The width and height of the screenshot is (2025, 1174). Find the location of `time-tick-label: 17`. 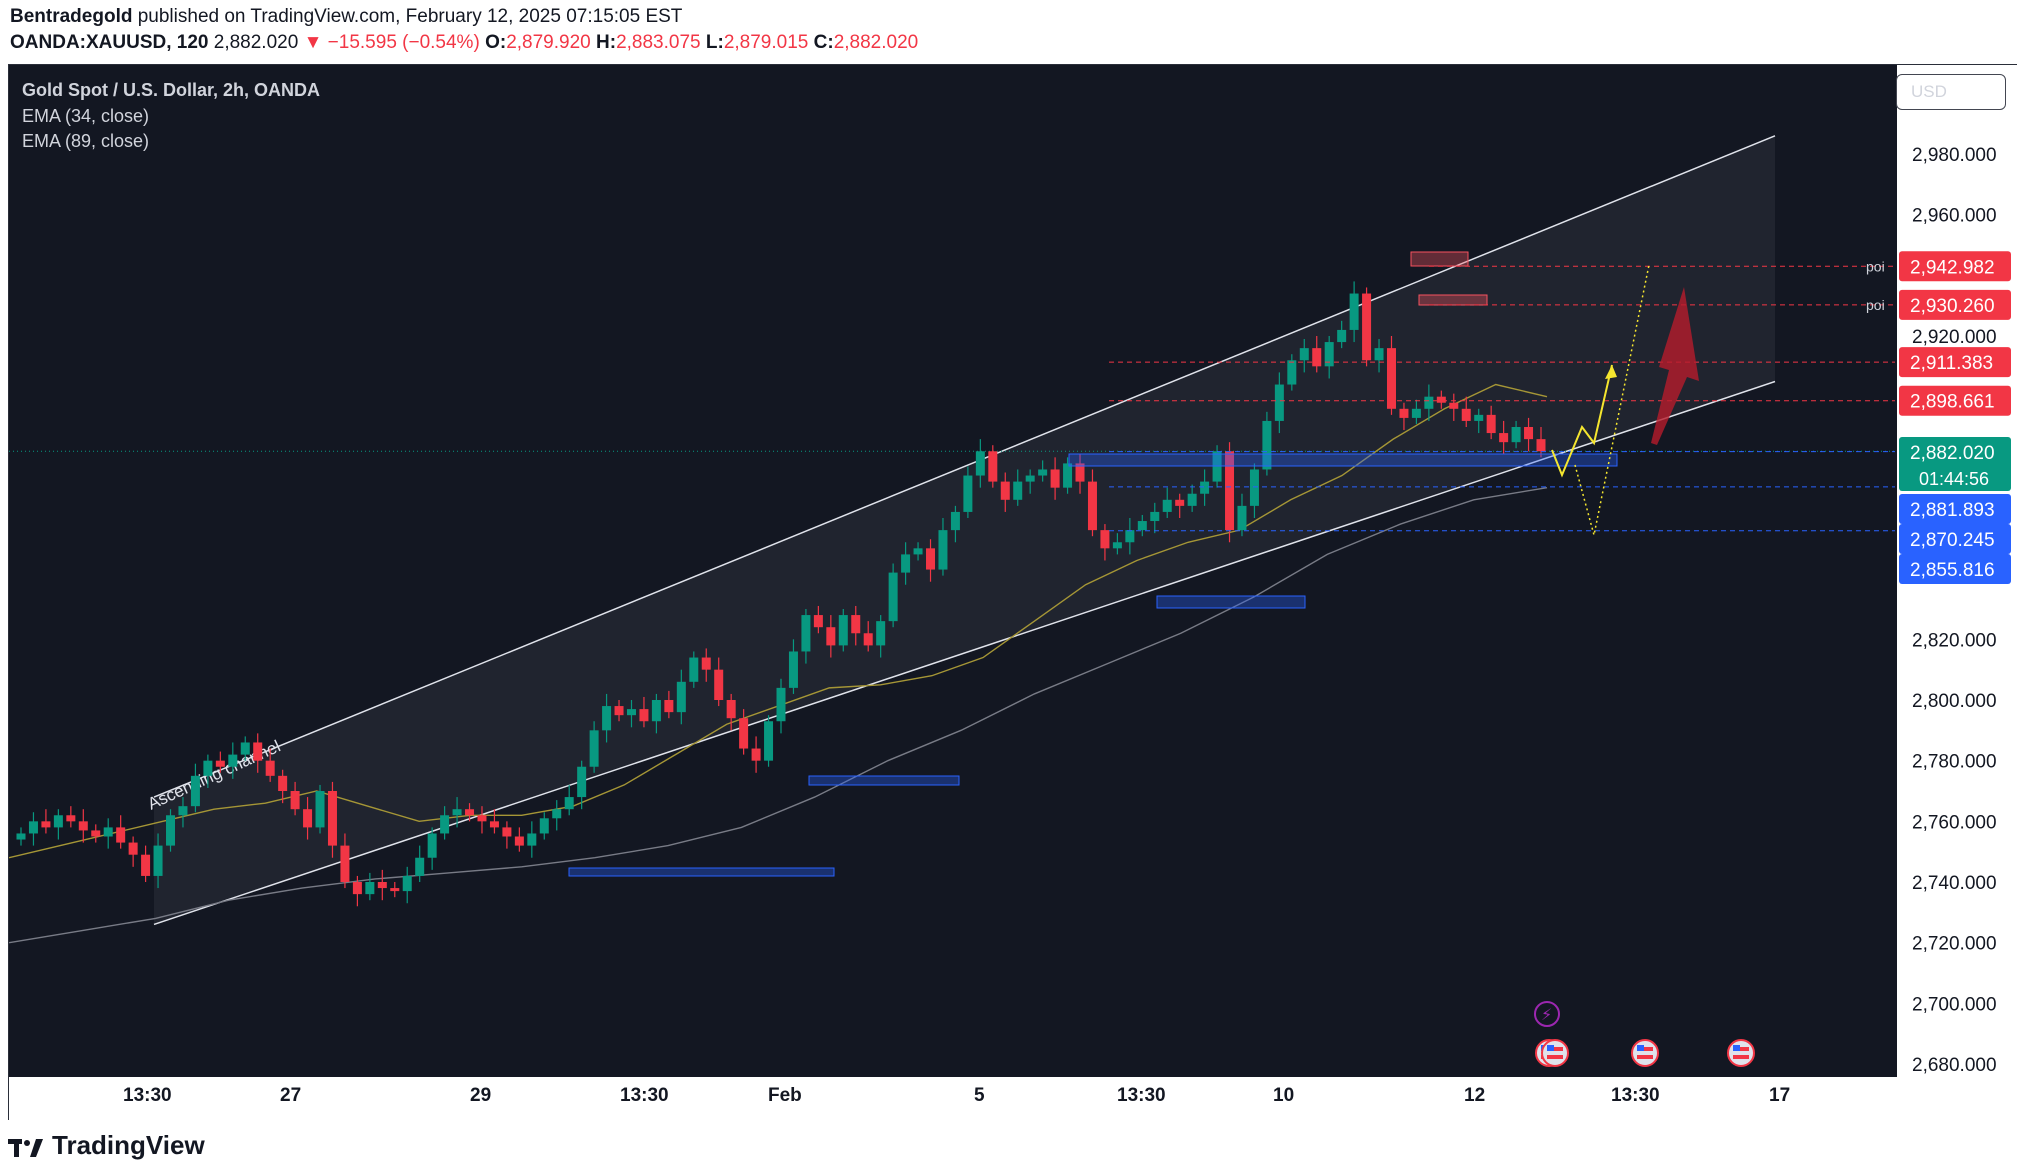

time-tick-label: 17 is located at coordinates (1779, 1095).